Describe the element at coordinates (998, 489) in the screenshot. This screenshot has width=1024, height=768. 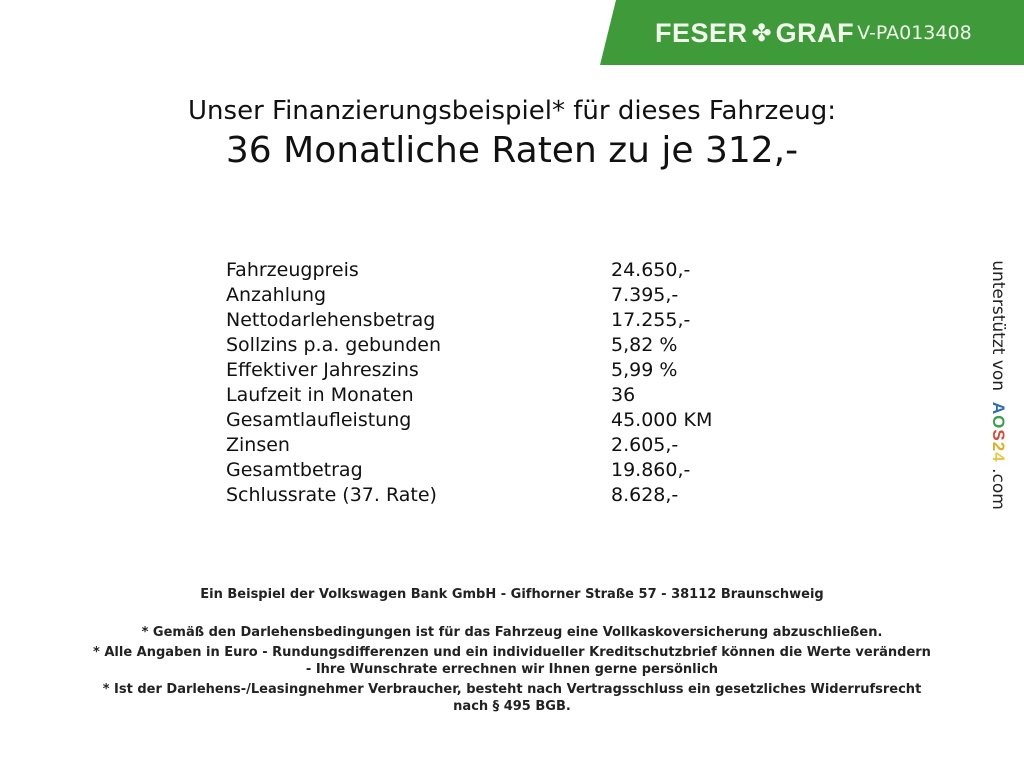
I see `domain-suffix: .com` at that location.